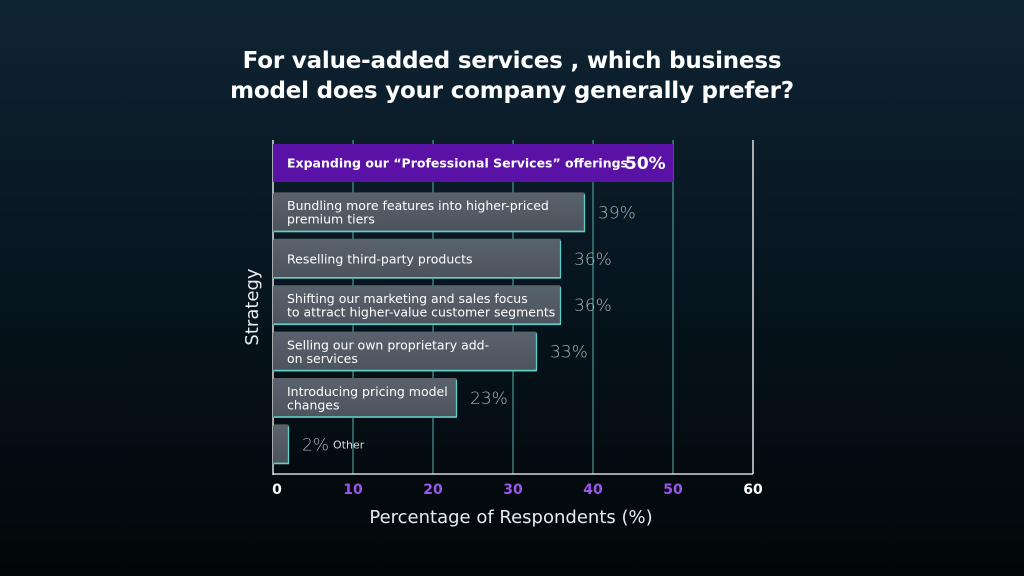 The width and height of the screenshot is (1024, 576). What do you see at coordinates (380, 258) in the screenshot?
I see `bar-label-2-line-0: Reselling third-party products` at bounding box center [380, 258].